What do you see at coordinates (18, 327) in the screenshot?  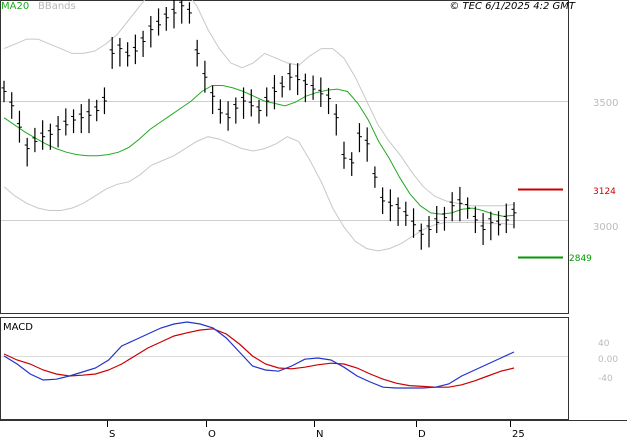 I see `macd-panel-title: MACD` at bounding box center [18, 327].